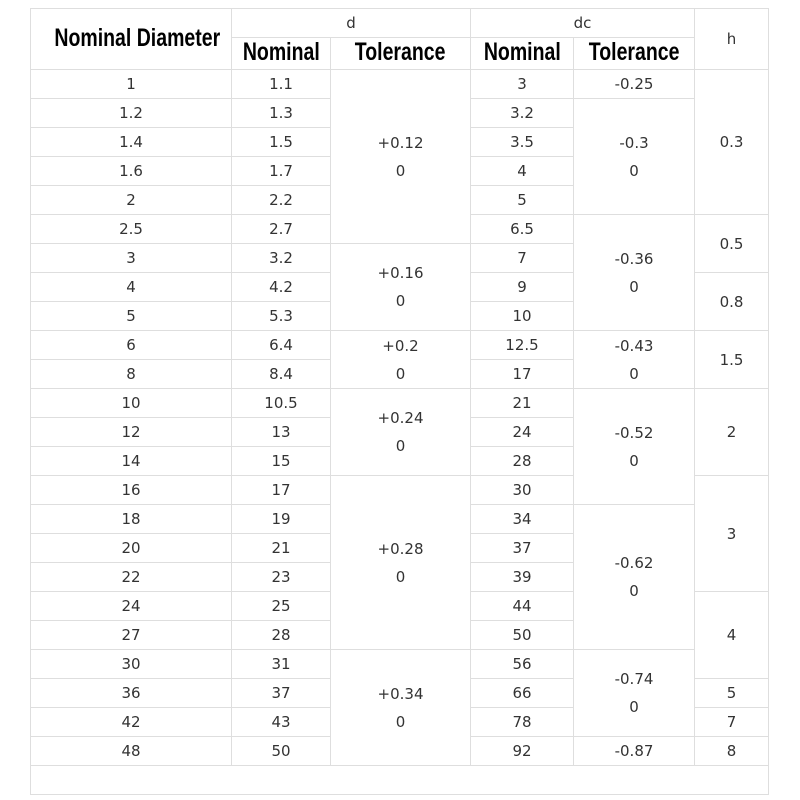 Image resolution: width=800 pixels, height=800 pixels. Describe the element at coordinates (634, 679) in the screenshot. I see `tolerance-upper: -0.74` at that location.